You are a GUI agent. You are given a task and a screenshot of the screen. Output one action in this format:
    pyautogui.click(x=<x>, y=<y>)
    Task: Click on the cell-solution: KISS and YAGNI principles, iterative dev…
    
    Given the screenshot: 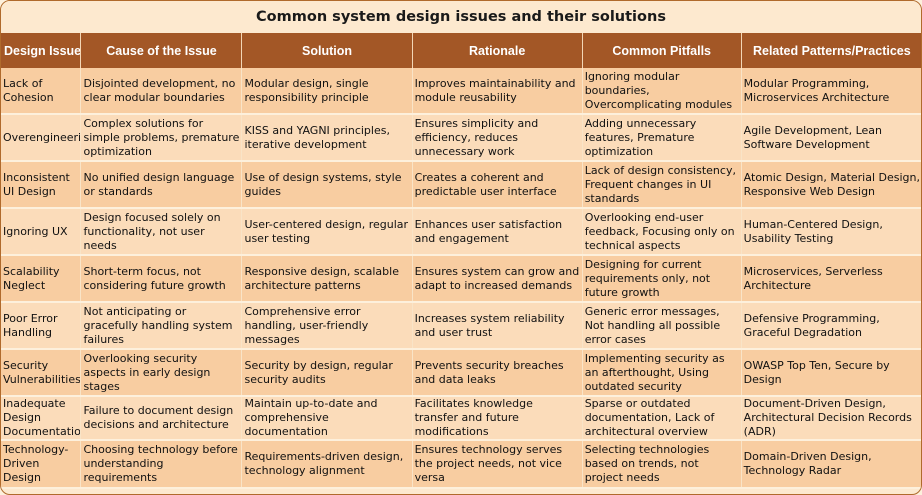 What is the action you would take?
    pyautogui.click(x=327, y=138)
    